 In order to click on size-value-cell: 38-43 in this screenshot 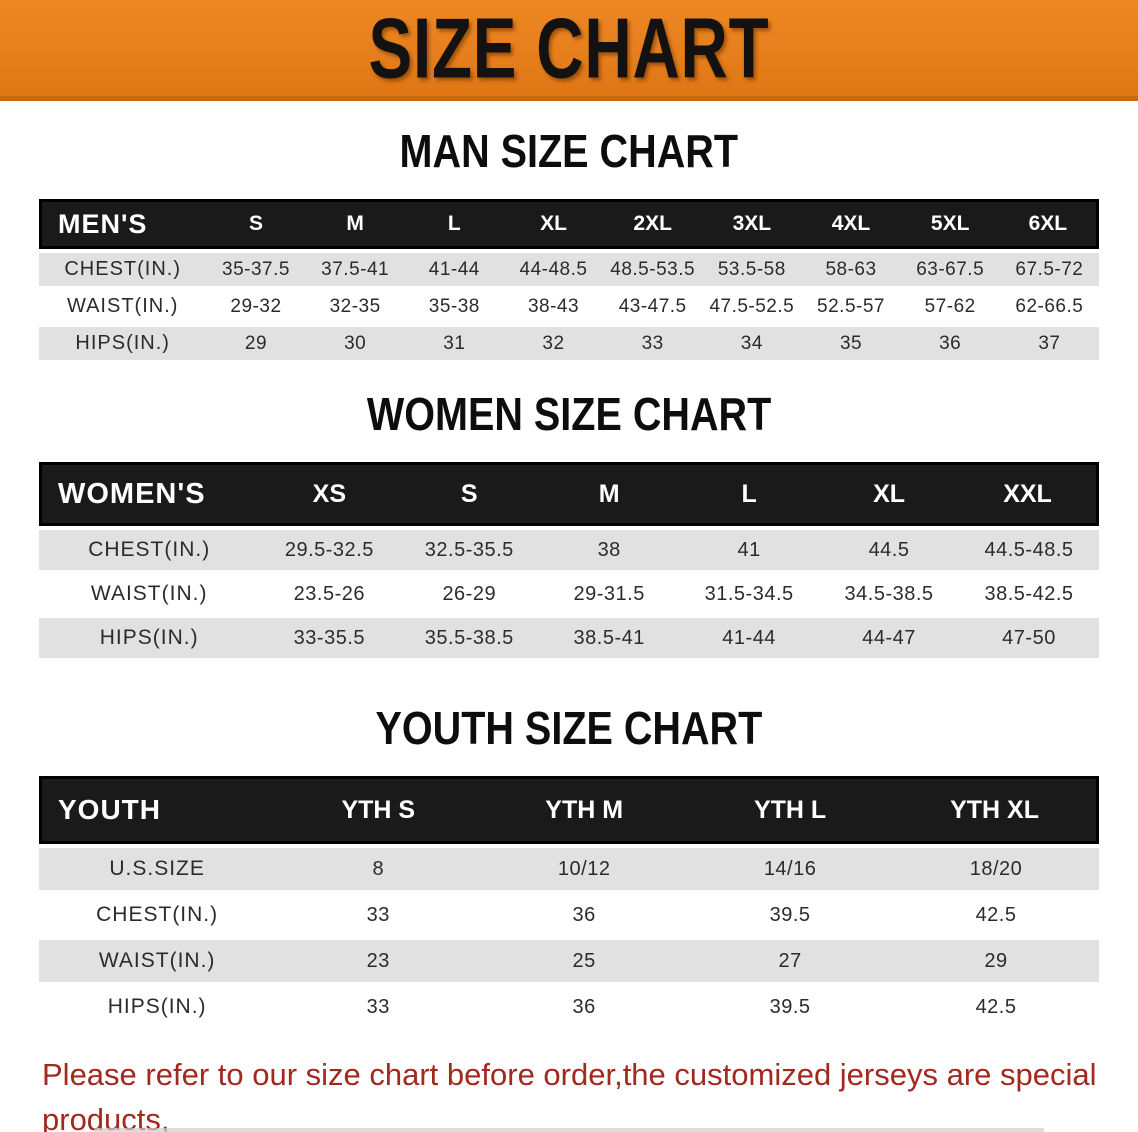, I will do `click(553, 306)`.